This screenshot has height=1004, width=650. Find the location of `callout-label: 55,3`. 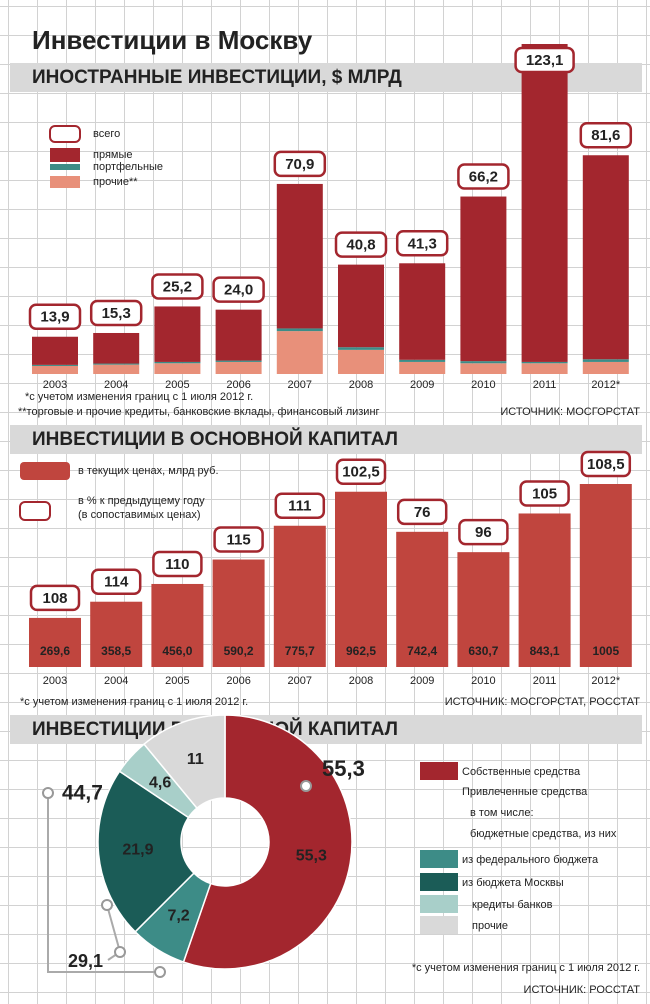

callout-label: 55,3 is located at coordinates (343, 768).